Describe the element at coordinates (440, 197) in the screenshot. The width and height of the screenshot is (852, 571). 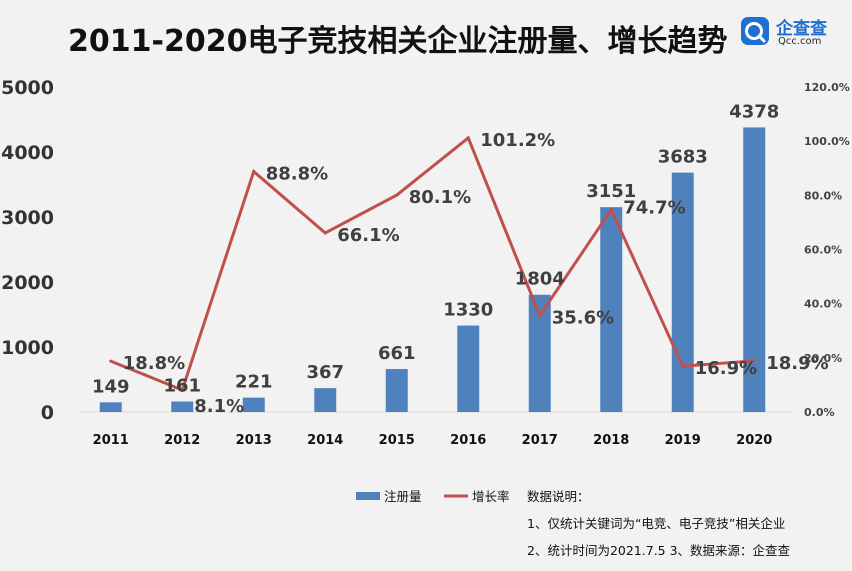
I see `line-value-label: 80.1%` at that location.